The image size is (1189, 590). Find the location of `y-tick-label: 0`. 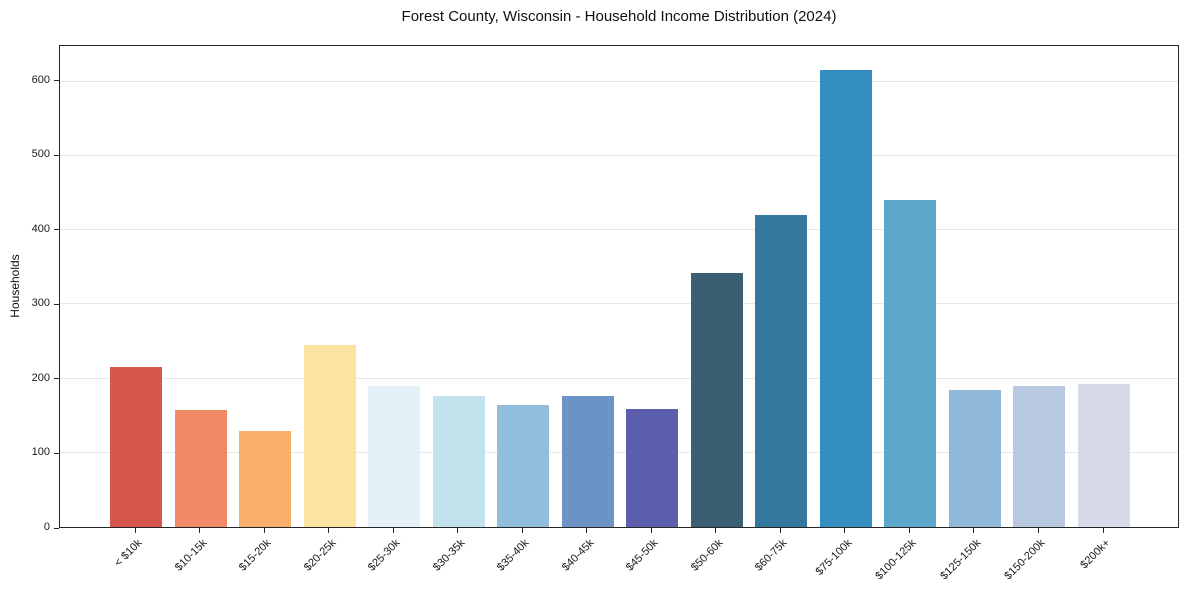

y-tick-label: 0 is located at coordinates (46, 527).